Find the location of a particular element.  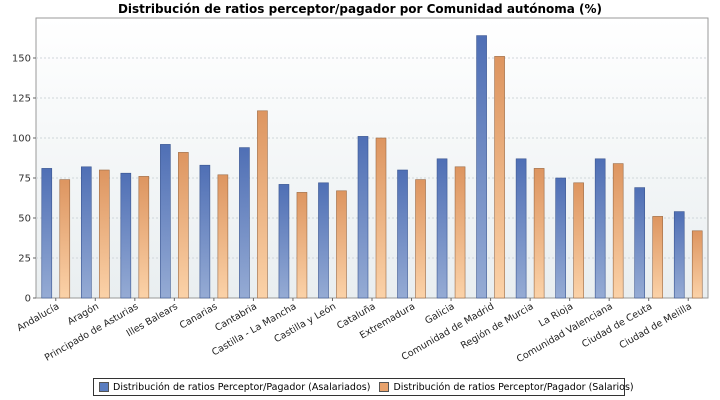

x-tick-label: Andalucía is located at coordinates (38, 317).